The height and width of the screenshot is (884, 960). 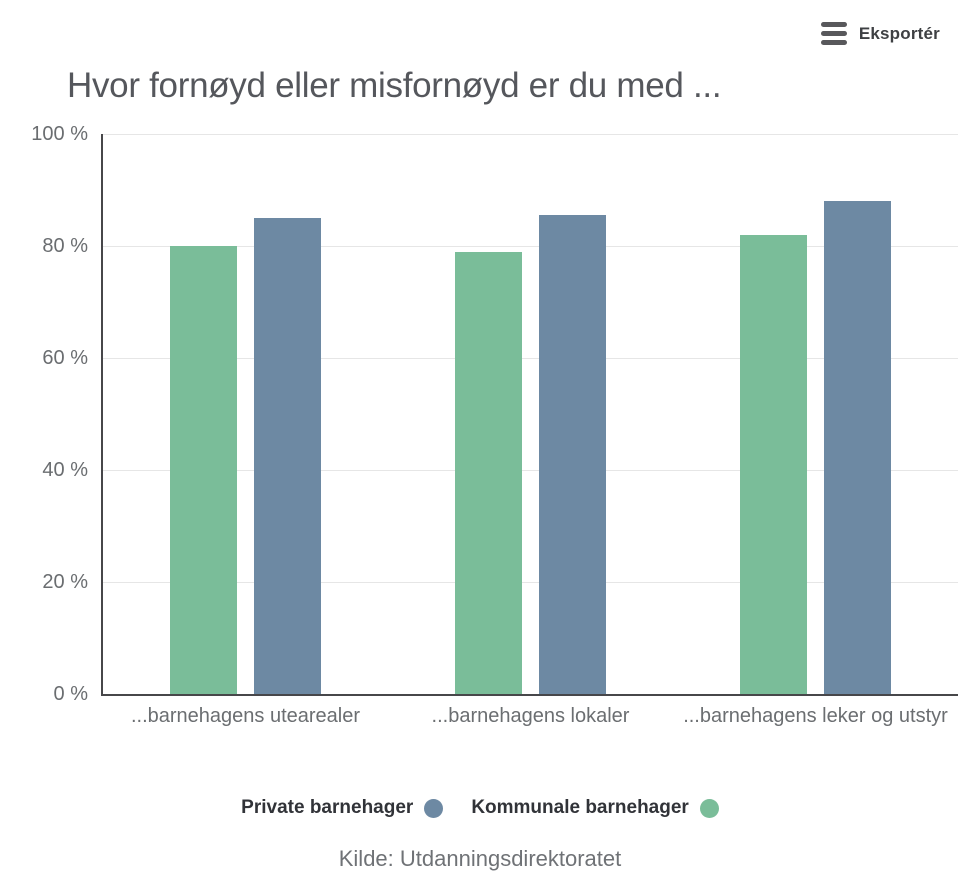 I want to click on export-button: Eksportér, so click(x=880, y=33).